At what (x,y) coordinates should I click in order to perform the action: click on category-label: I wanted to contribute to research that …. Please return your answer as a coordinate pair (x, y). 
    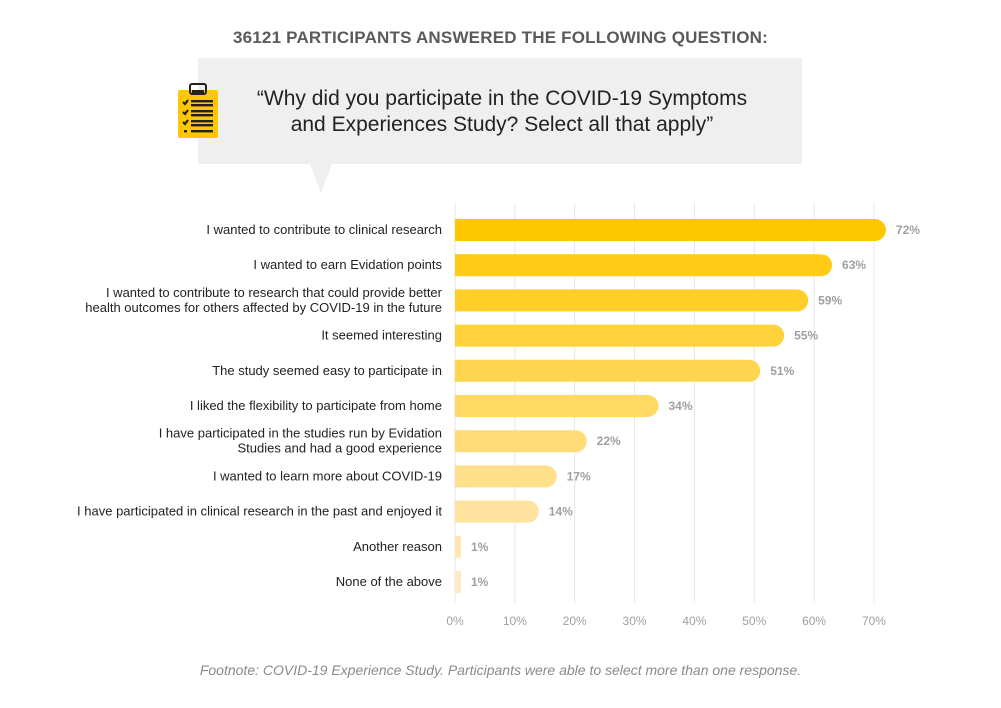
    Looking at the image, I should click on (274, 292).